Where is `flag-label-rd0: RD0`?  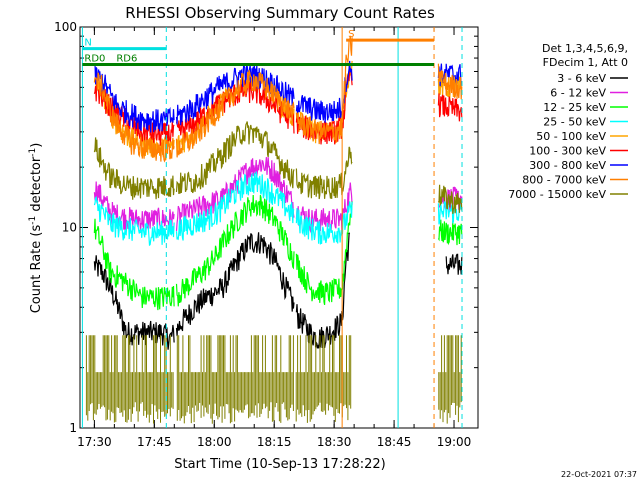 flag-label-rd0: RD0 is located at coordinates (94, 59).